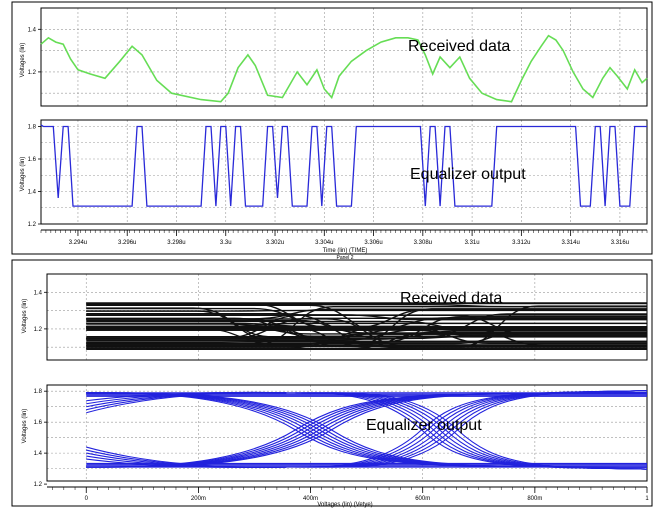  What do you see at coordinates (451, 298) in the screenshot?
I see `annotation-eye-received: Received data` at bounding box center [451, 298].